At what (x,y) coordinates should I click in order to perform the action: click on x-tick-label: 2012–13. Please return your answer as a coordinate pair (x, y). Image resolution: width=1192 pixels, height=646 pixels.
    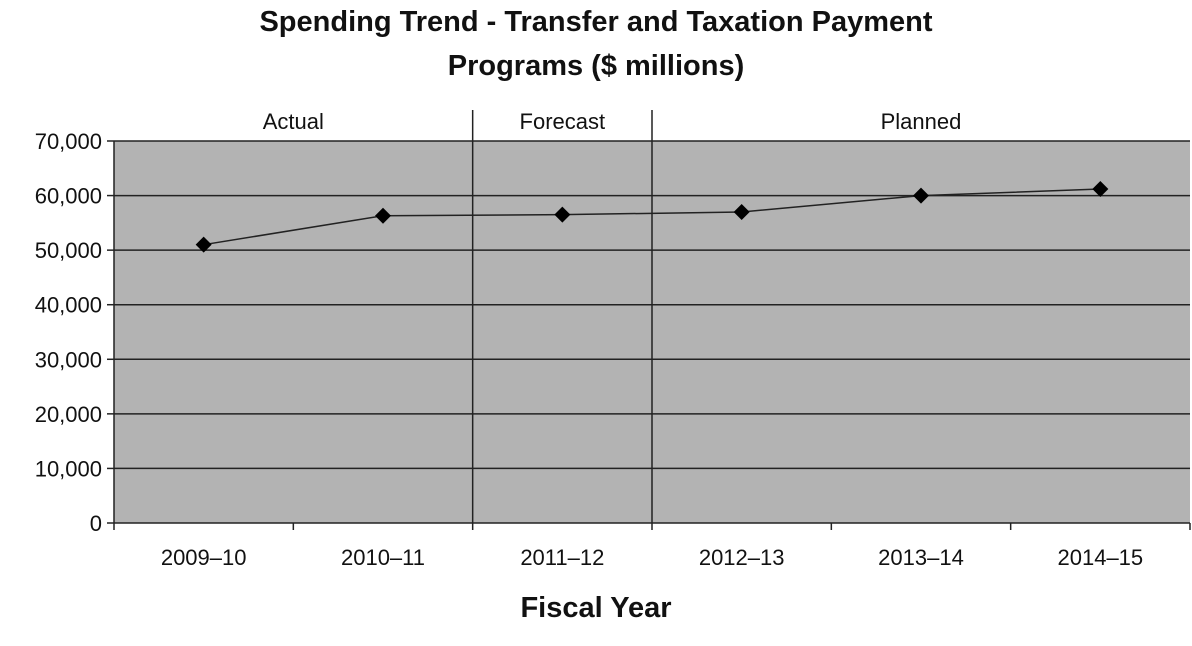
    Looking at the image, I should click on (742, 557).